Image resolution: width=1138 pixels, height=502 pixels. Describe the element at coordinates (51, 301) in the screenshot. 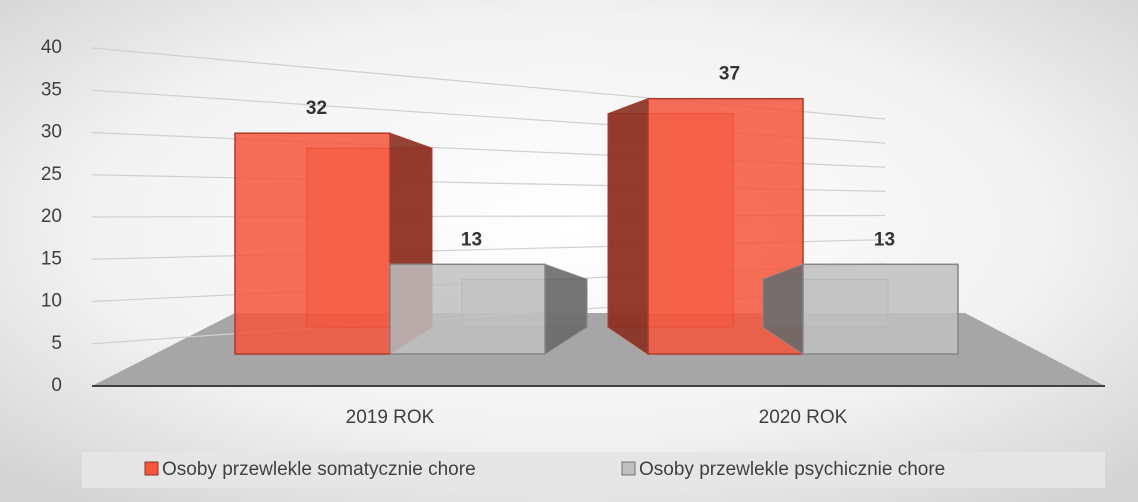

I see `y-tick-label: 10` at that location.